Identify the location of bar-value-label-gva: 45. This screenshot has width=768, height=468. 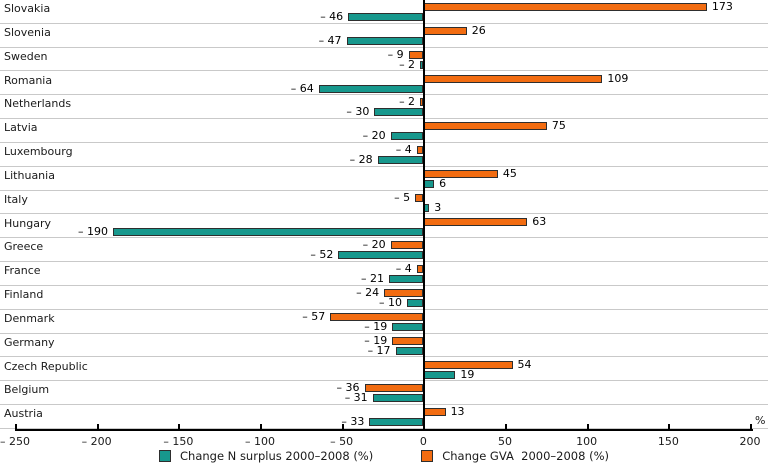
(509, 173).